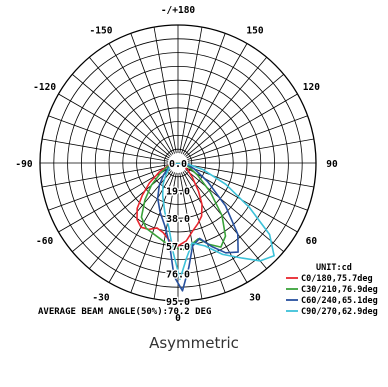 Image resolution: width=388 pixels, height=387 pixels. I want to click on angle-tick-label: 60, so click(312, 241).